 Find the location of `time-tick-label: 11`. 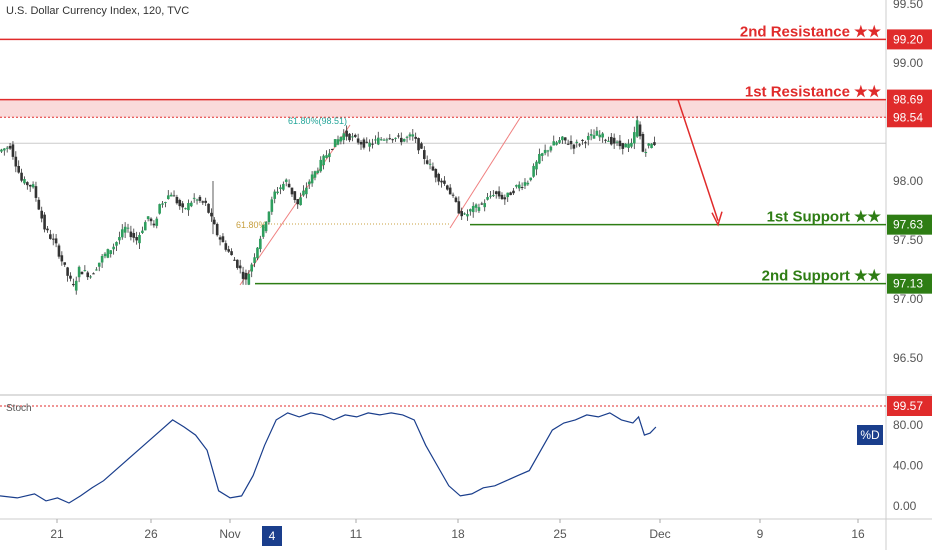

time-tick-label: 11 is located at coordinates (356, 534).